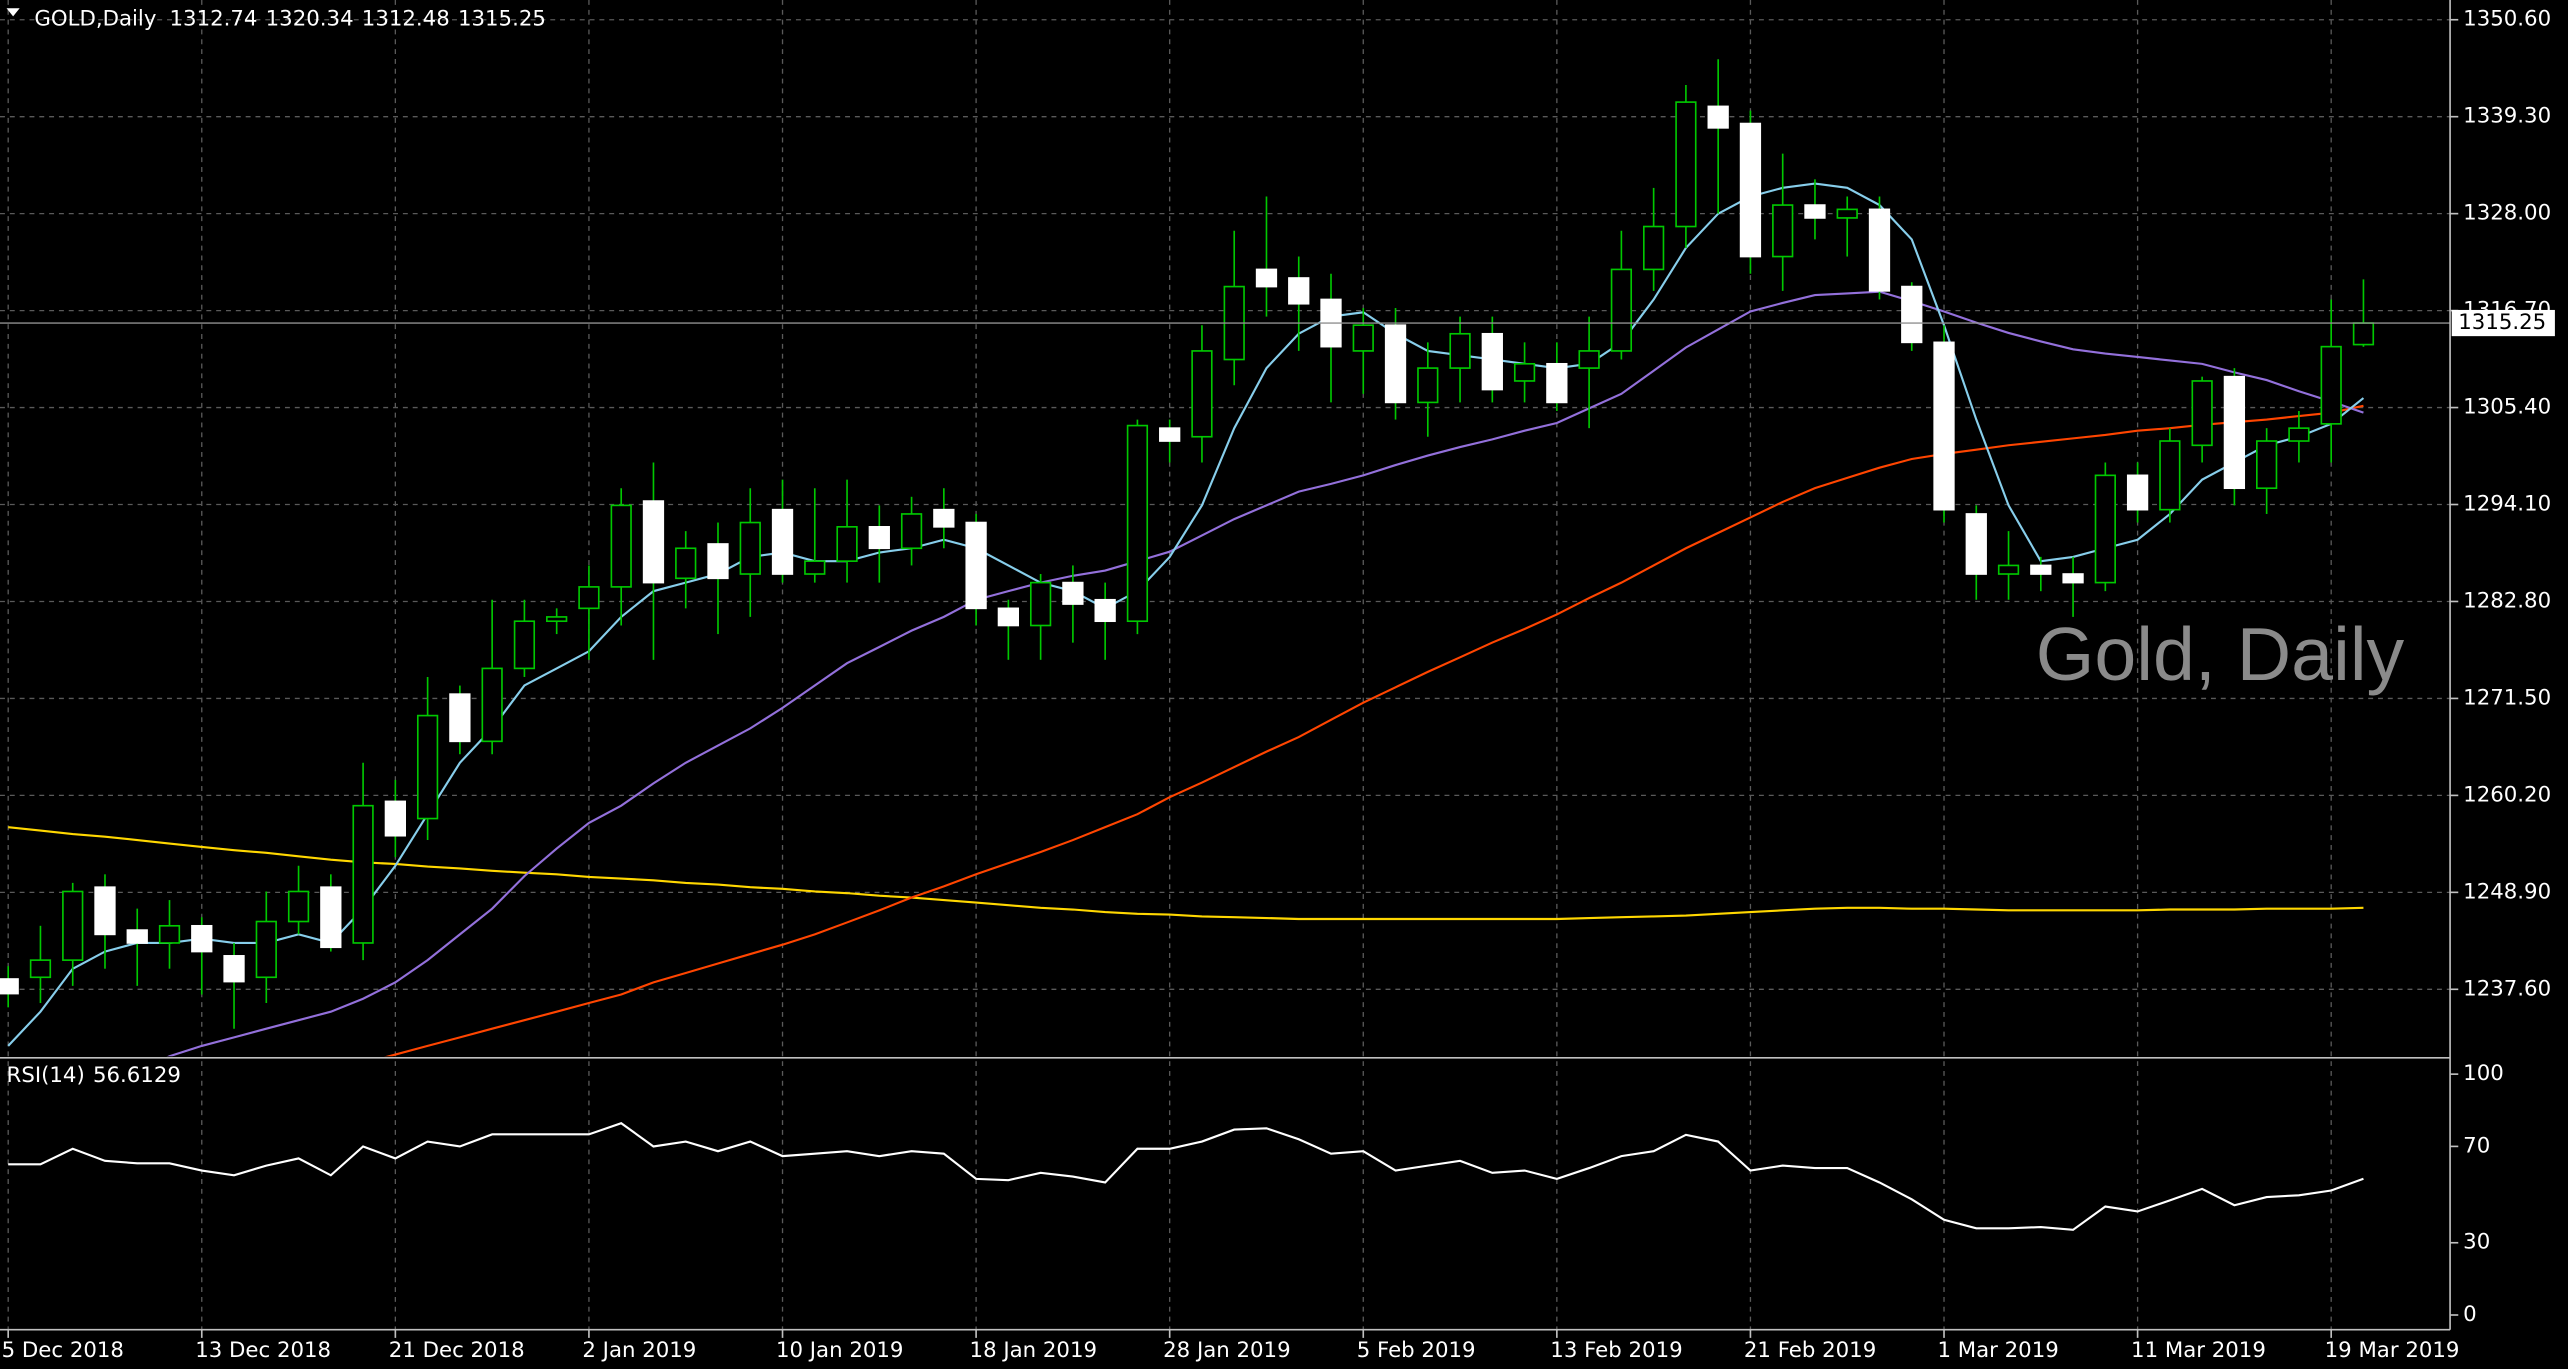 The image size is (2568, 1369). I want to click on y-tick-label: 1328.00, so click(2507, 213).